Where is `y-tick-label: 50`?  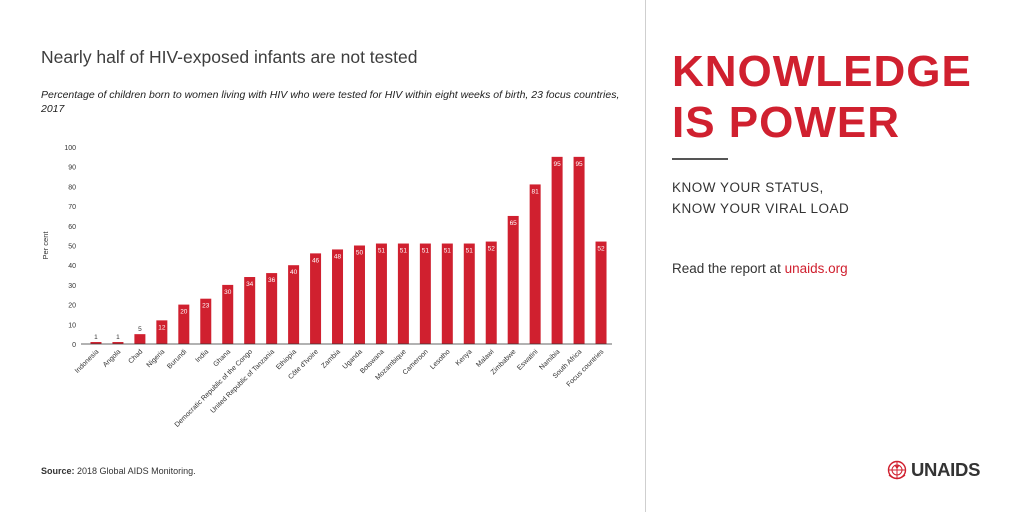
y-tick-label: 50 is located at coordinates (72, 247).